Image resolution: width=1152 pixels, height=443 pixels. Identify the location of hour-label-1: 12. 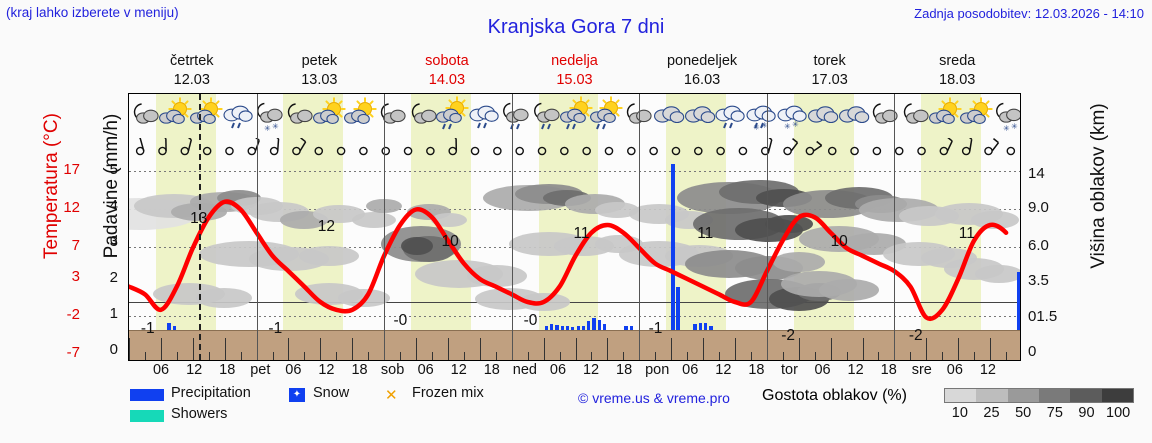
(194, 370).